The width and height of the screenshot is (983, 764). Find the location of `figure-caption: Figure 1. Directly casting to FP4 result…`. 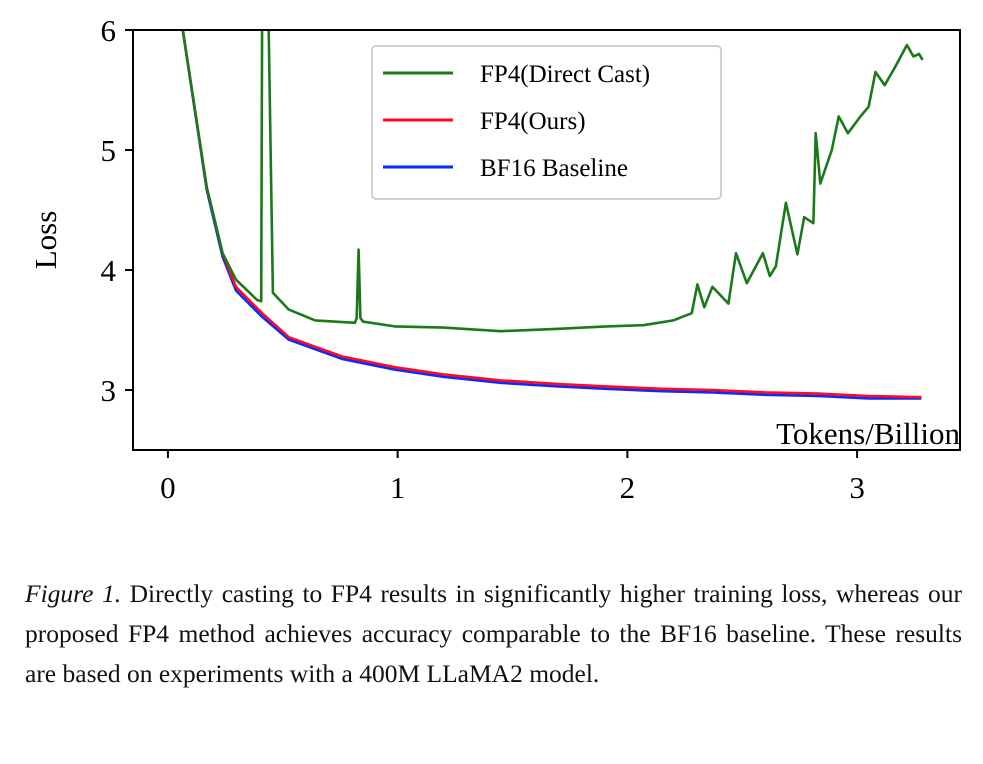

figure-caption: Figure 1. Directly casting to FP4 result… is located at coordinates (493, 634).